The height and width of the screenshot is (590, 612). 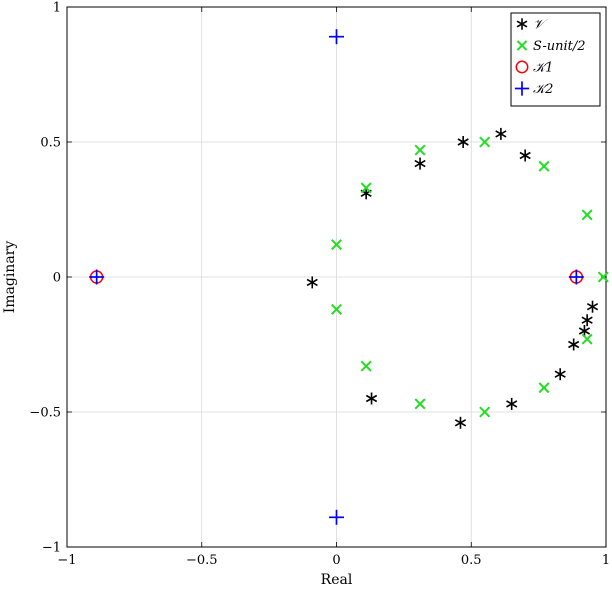 What do you see at coordinates (559, 46) in the screenshot?
I see `legend-label: S-unit/2` at bounding box center [559, 46].